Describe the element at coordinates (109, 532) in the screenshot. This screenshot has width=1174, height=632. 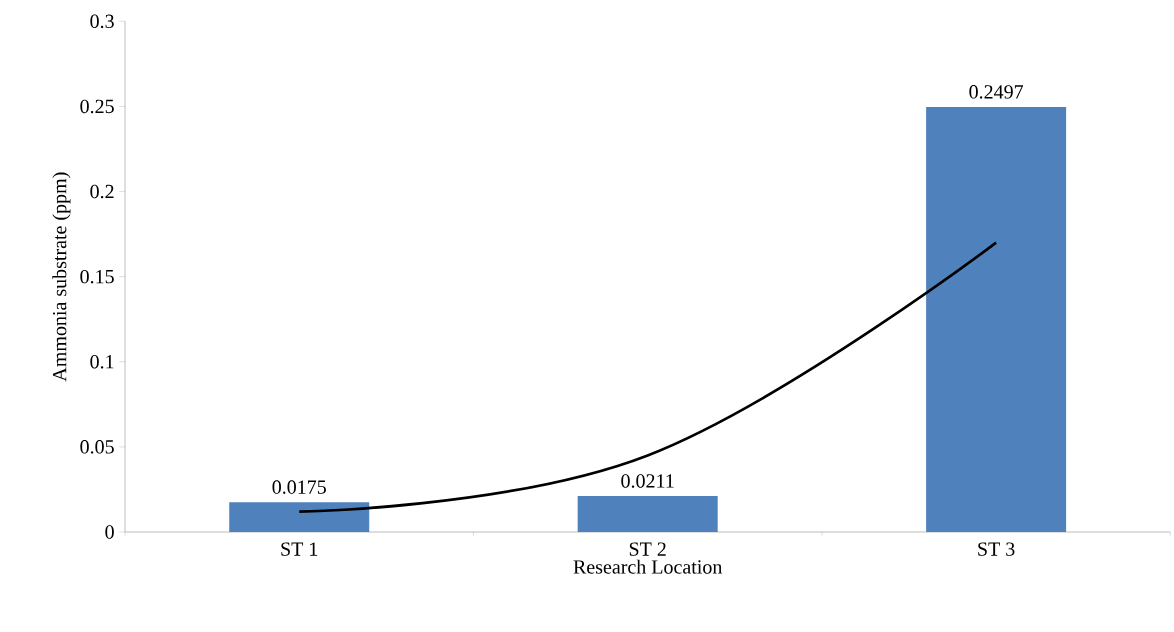
I see `y-tick-label: 0` at that location.